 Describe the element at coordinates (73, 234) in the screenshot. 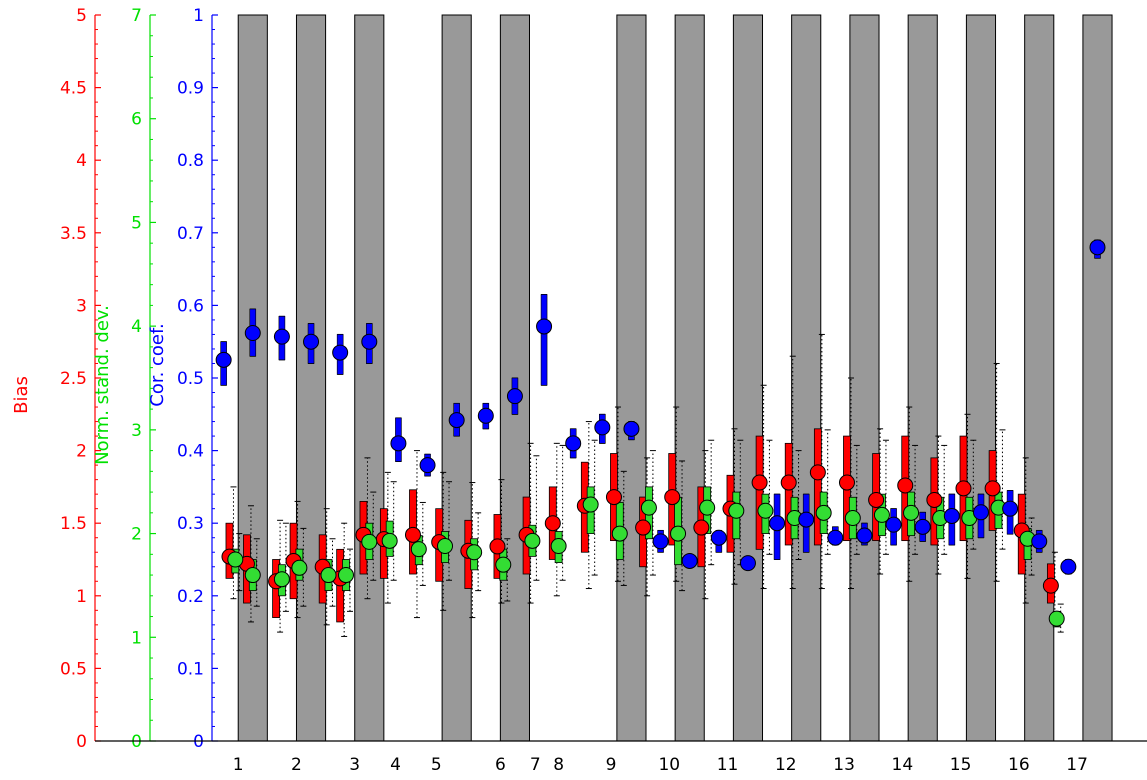

I see `tick-label-bias-7: 3.5` at that location.